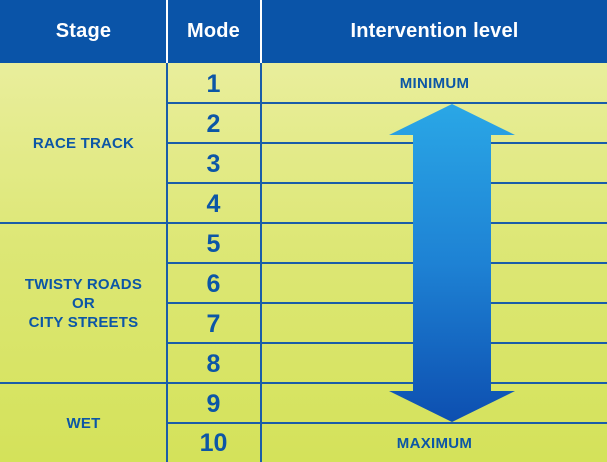 Image resolution: width=607 pixels, height=462 pixels. I want to click on mode-number: 7, so click(213, 323).